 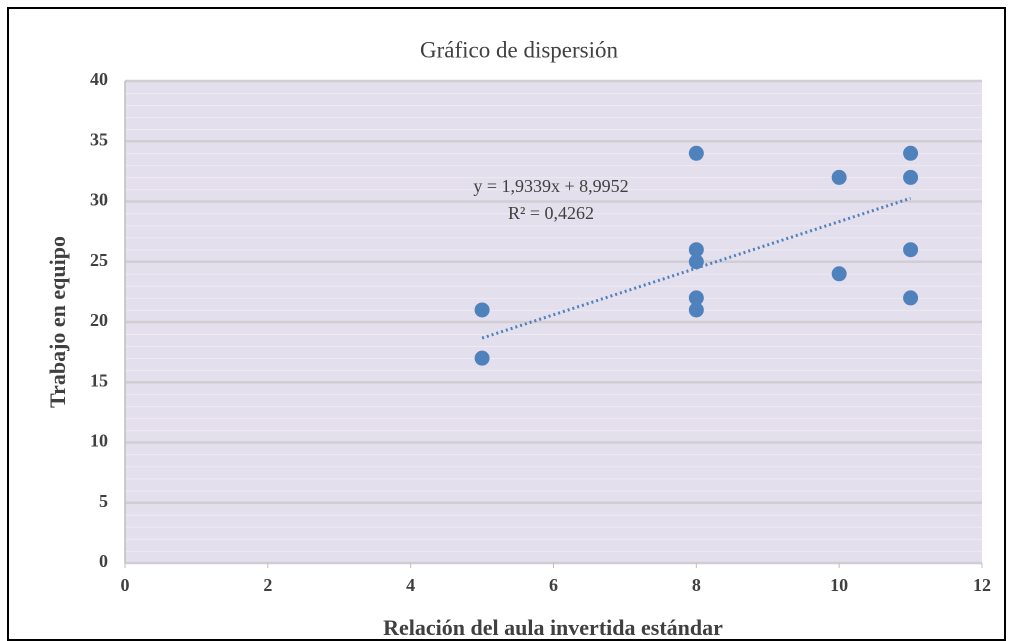 I want to click on x-tick-label: 10, so click(x=839, y=585).